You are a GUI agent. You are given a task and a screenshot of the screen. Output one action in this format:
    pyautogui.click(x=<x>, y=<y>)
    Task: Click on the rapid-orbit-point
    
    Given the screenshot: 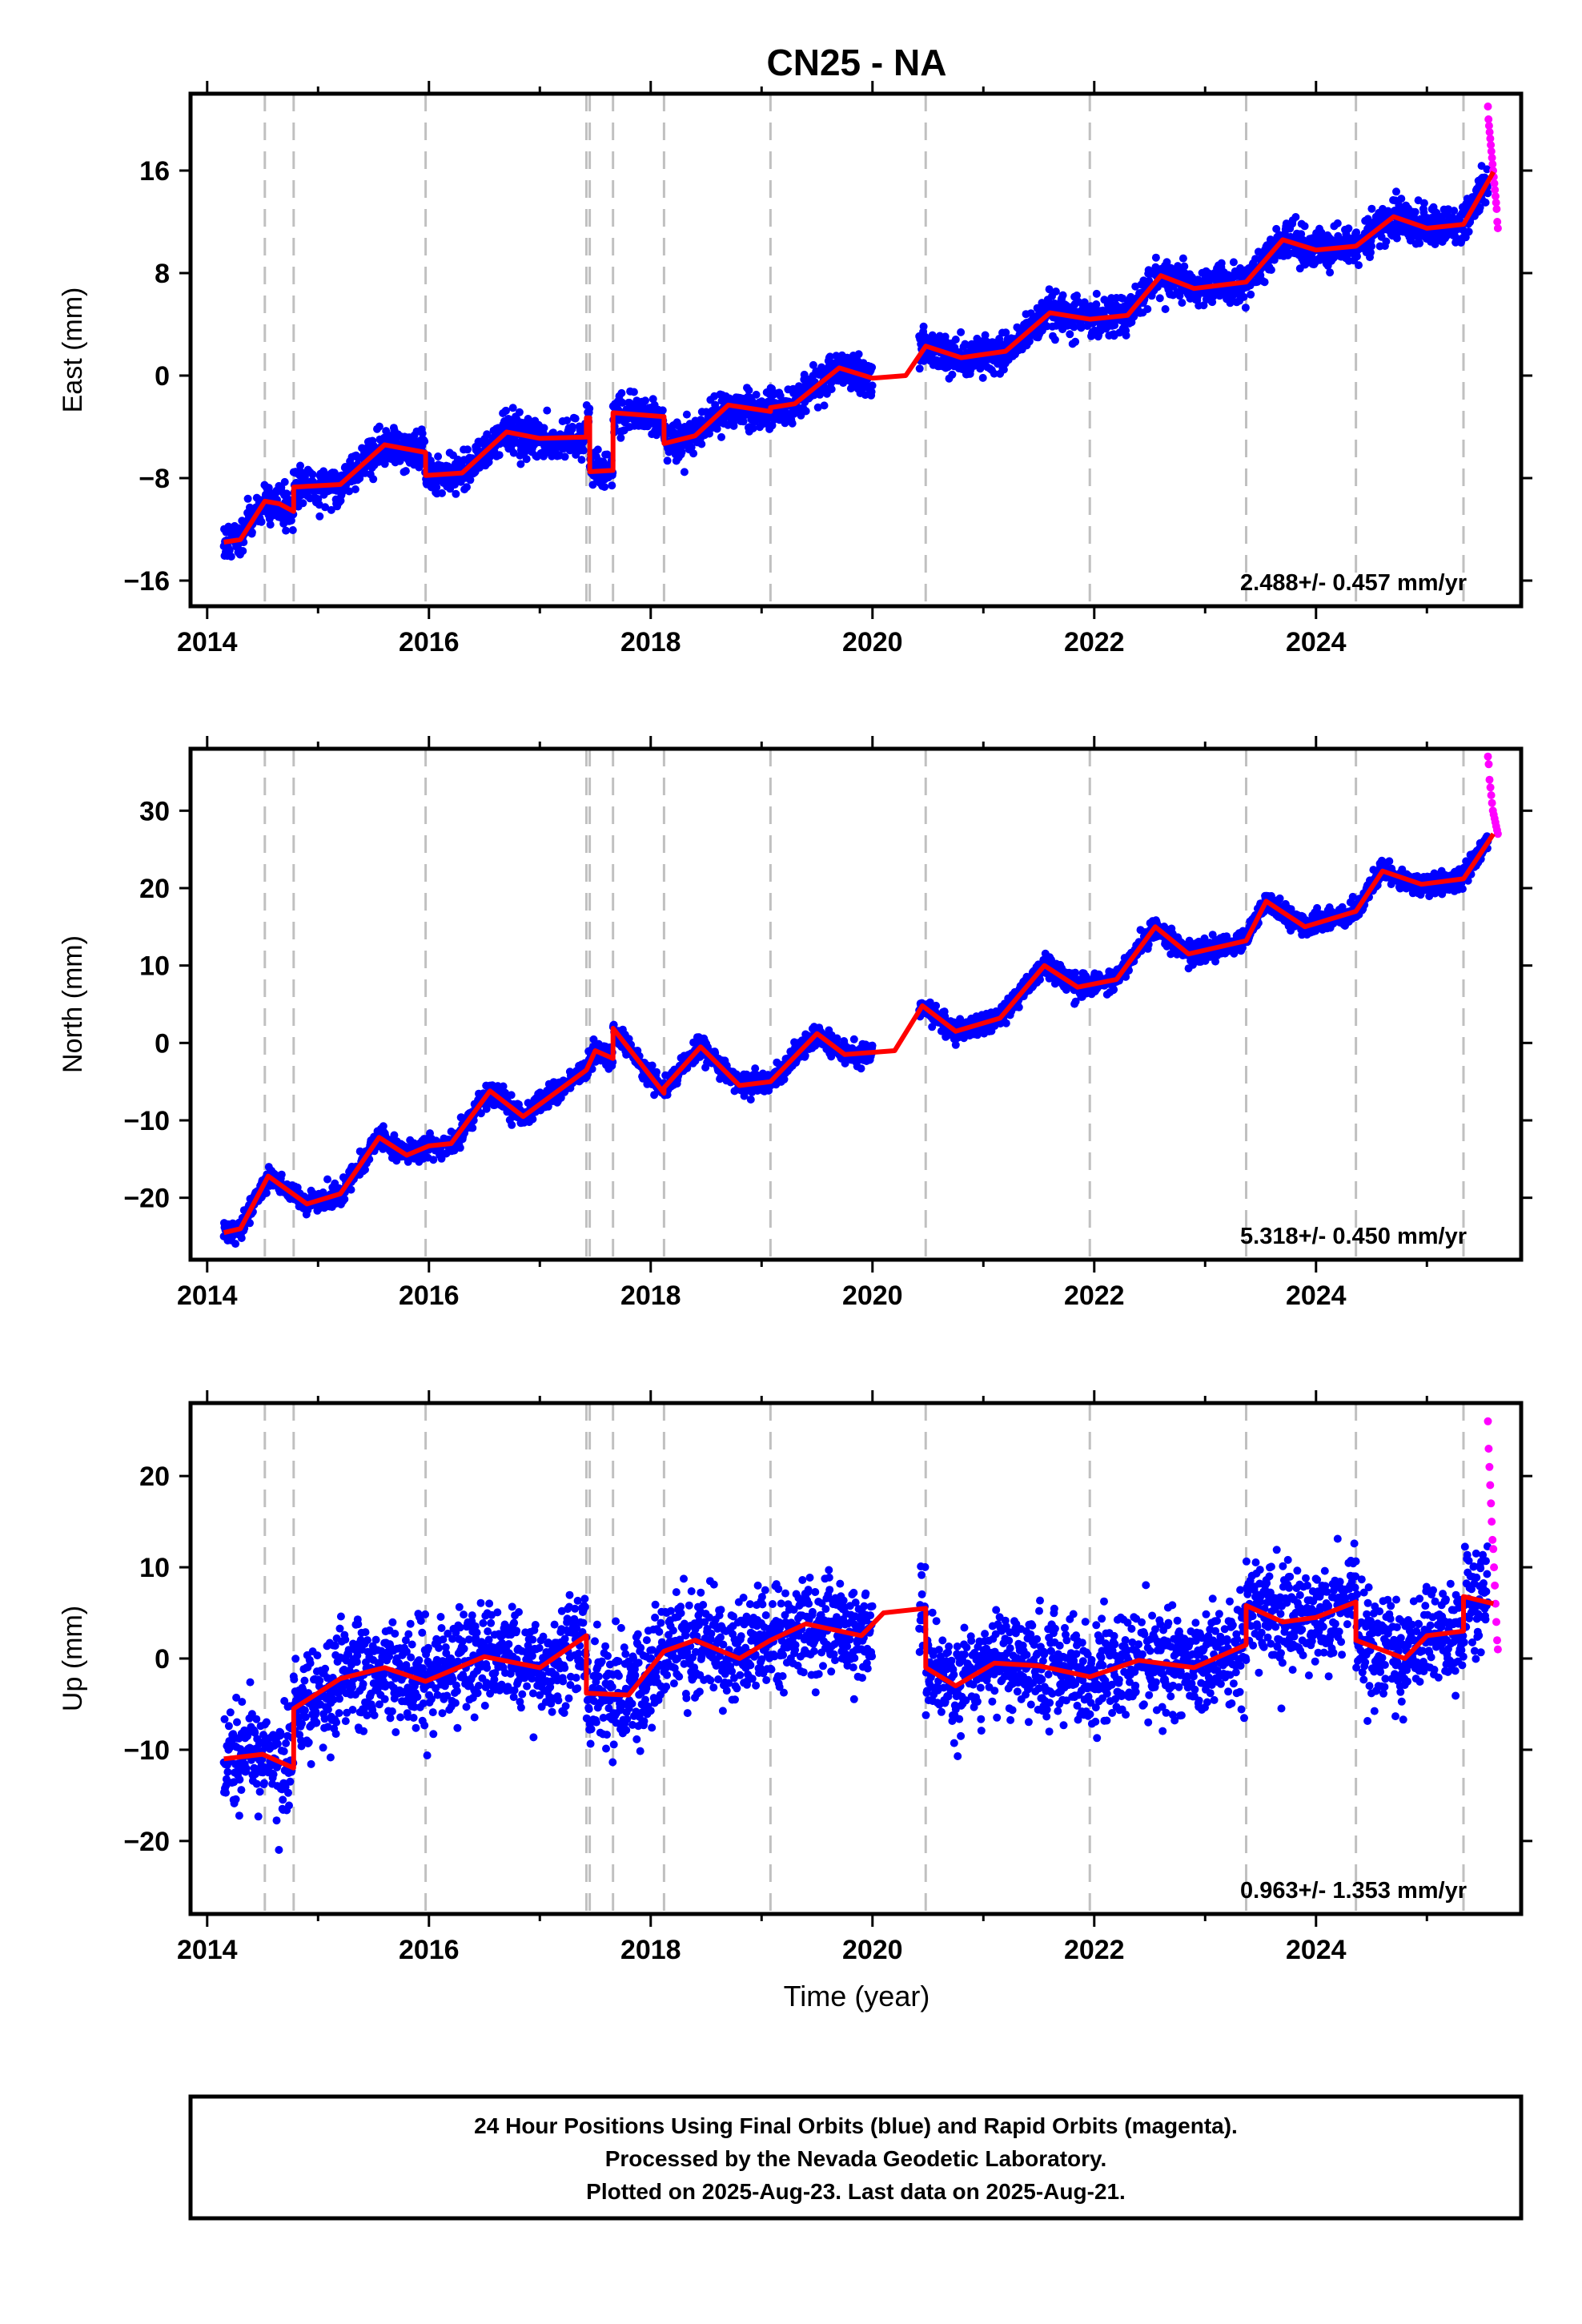 What is the action you would take?
    pyautogui.click(x=1497, y=228)
    